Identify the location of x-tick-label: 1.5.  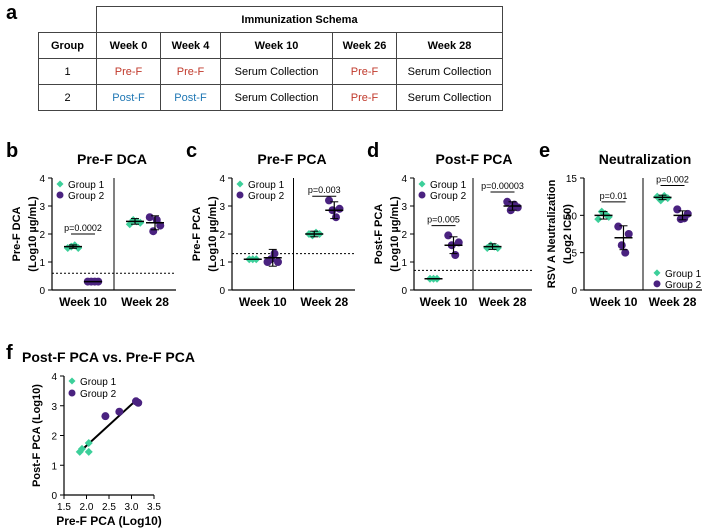
(64, 507).